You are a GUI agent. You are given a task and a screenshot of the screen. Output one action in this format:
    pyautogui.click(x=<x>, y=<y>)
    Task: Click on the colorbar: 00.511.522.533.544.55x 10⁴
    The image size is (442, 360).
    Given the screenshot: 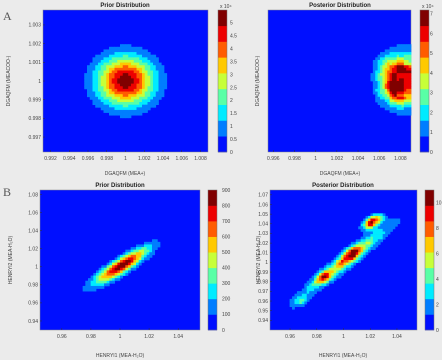 What is the action you would take?
    pyautogui.click(x=227, y=80)
    